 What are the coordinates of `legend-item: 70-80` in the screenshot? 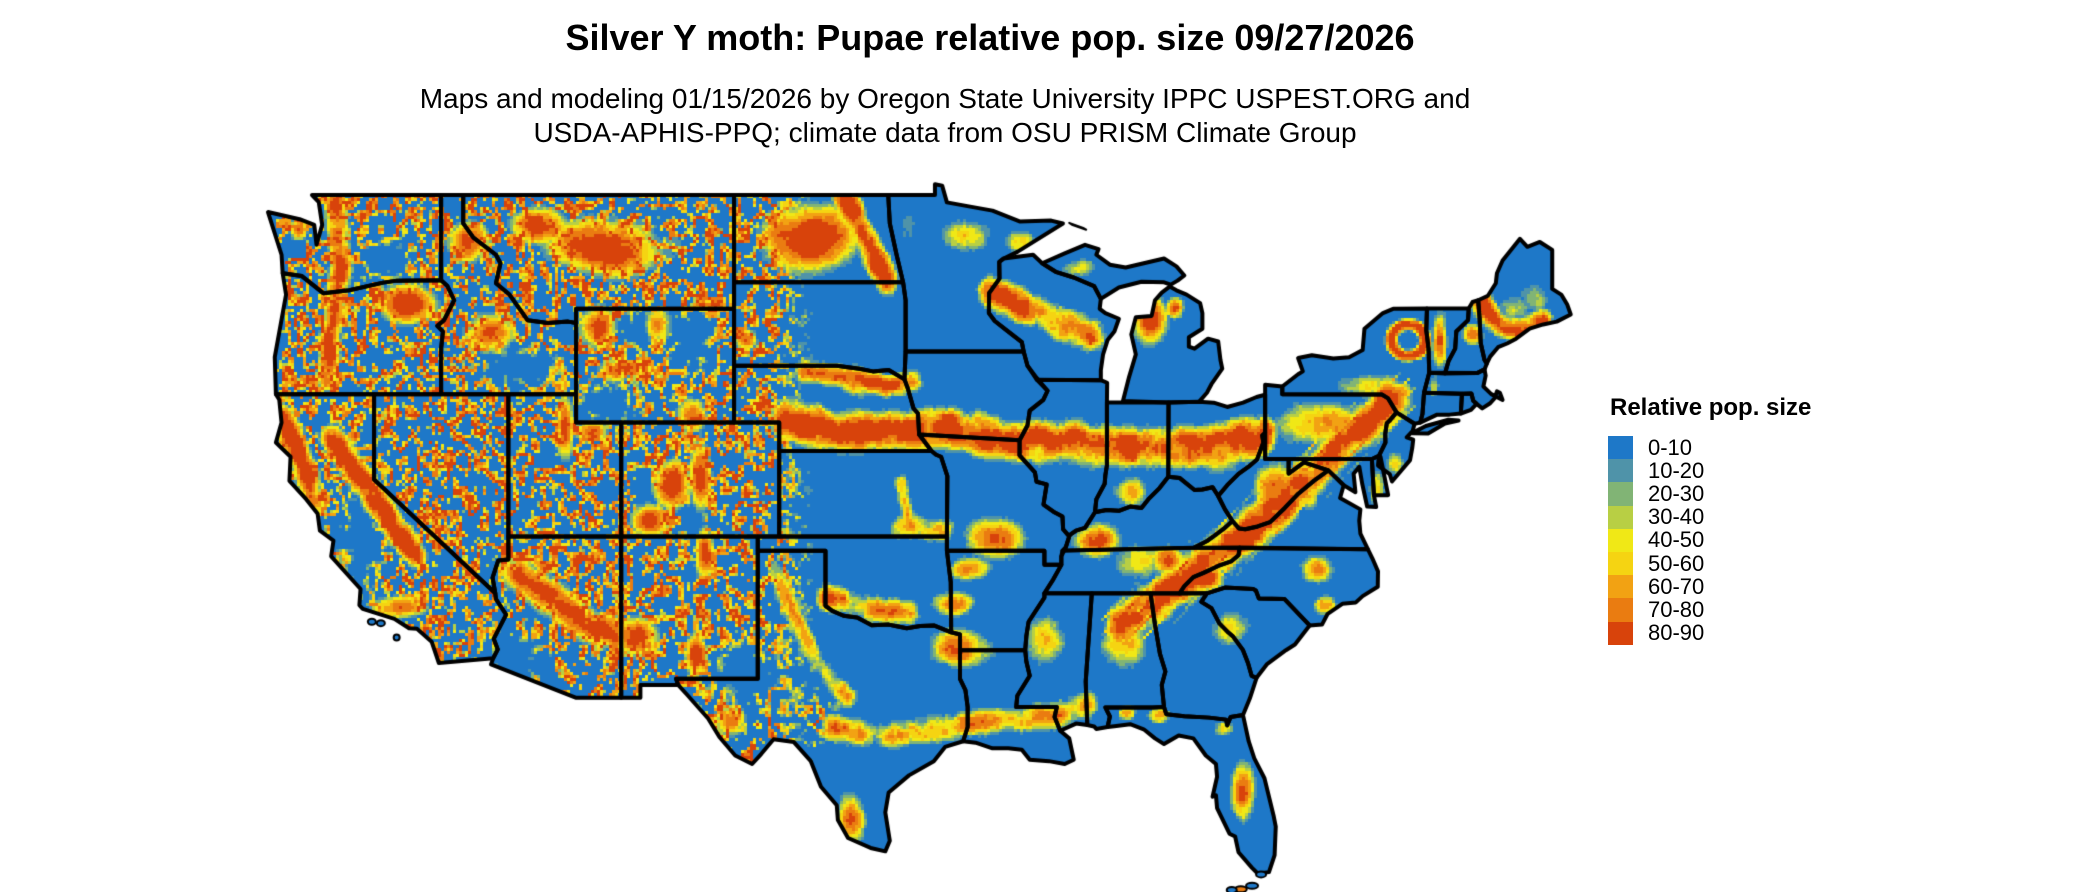 It's located at (1709, 609).